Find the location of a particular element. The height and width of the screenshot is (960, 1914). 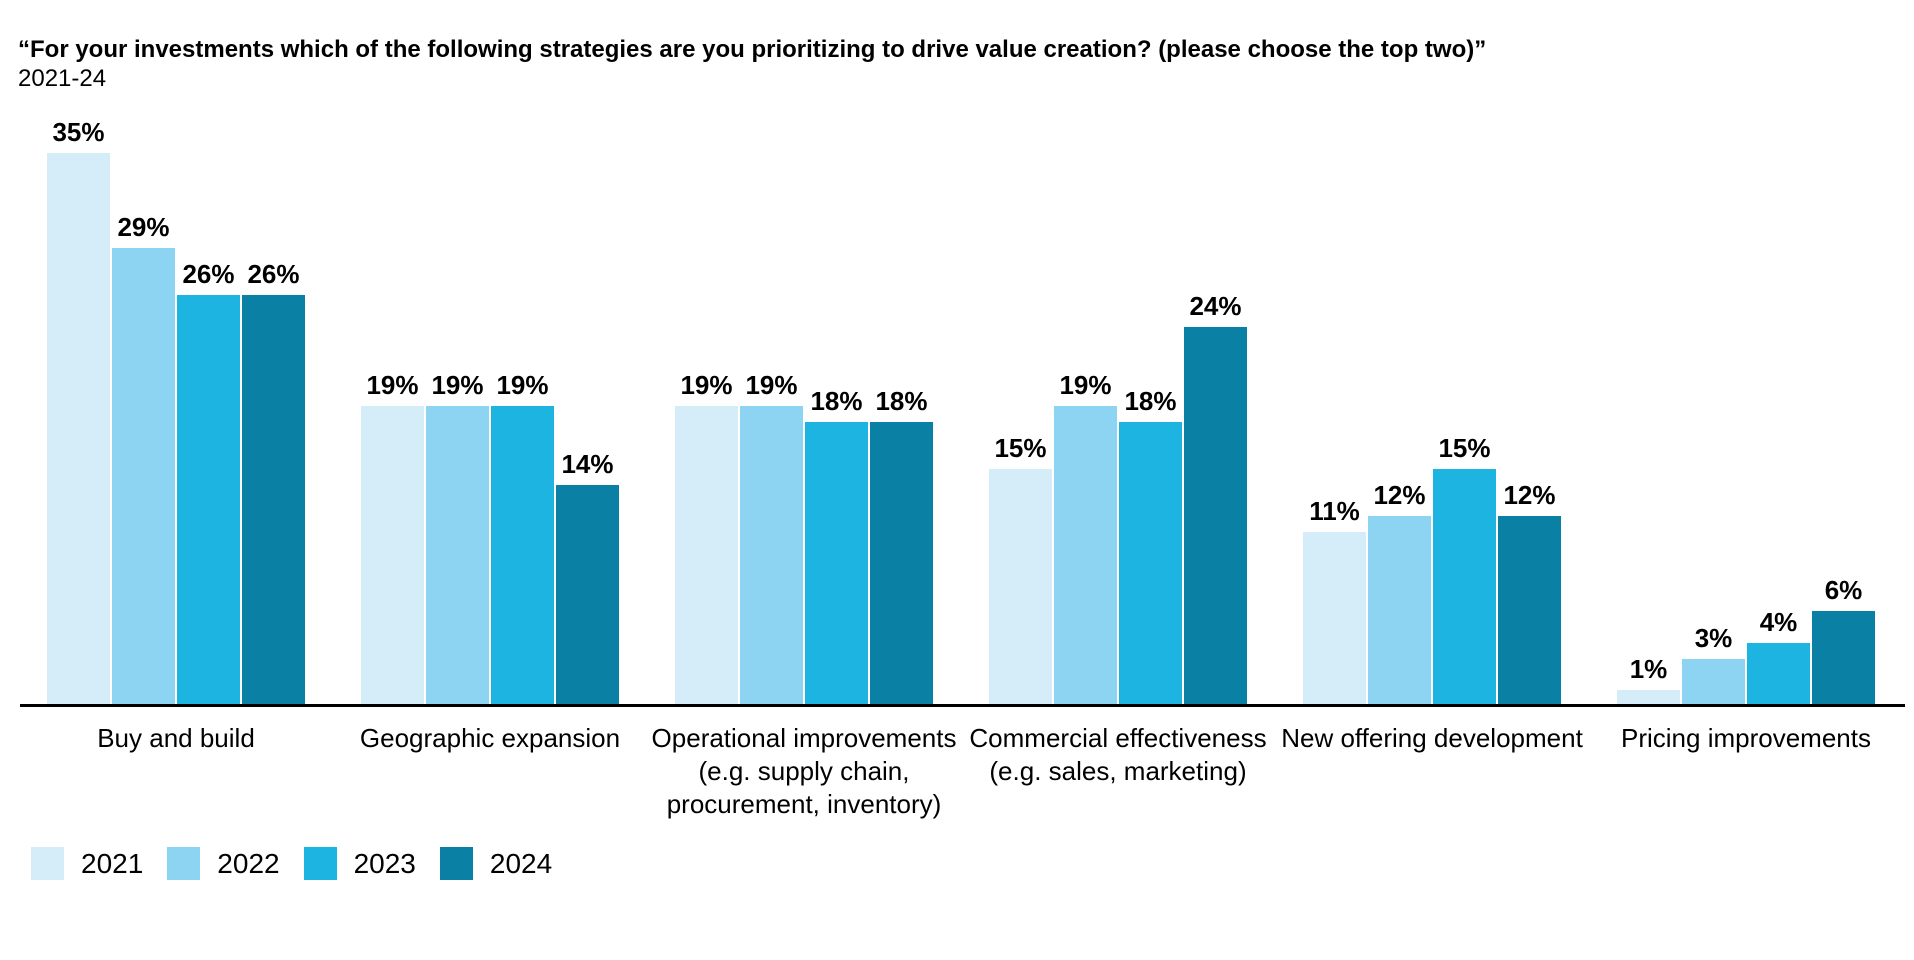

bar-cell: 15% is located at coordinates (1464, 403).